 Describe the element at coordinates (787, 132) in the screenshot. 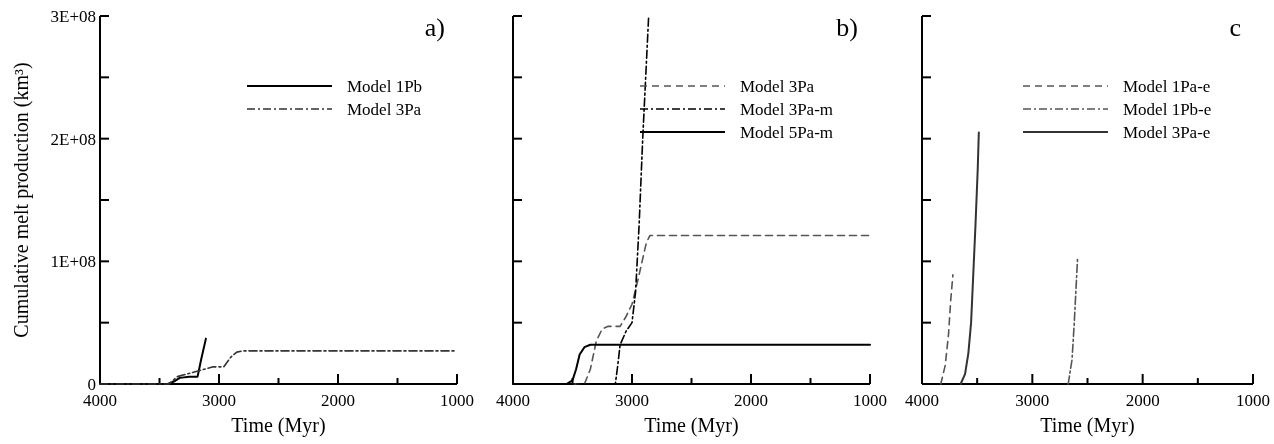

I see `legend-label: Model 5Pa-m` at that location.